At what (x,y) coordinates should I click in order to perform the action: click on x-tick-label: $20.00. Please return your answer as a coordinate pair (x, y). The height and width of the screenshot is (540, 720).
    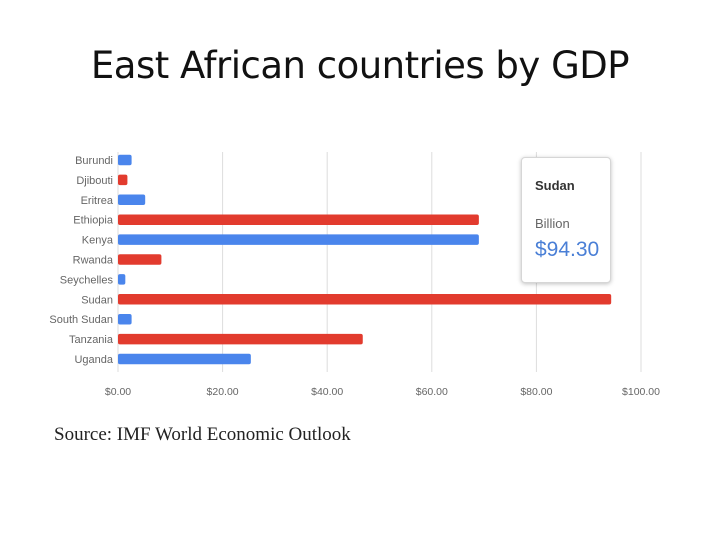
    Looking at the image, I should click on (223, 392).